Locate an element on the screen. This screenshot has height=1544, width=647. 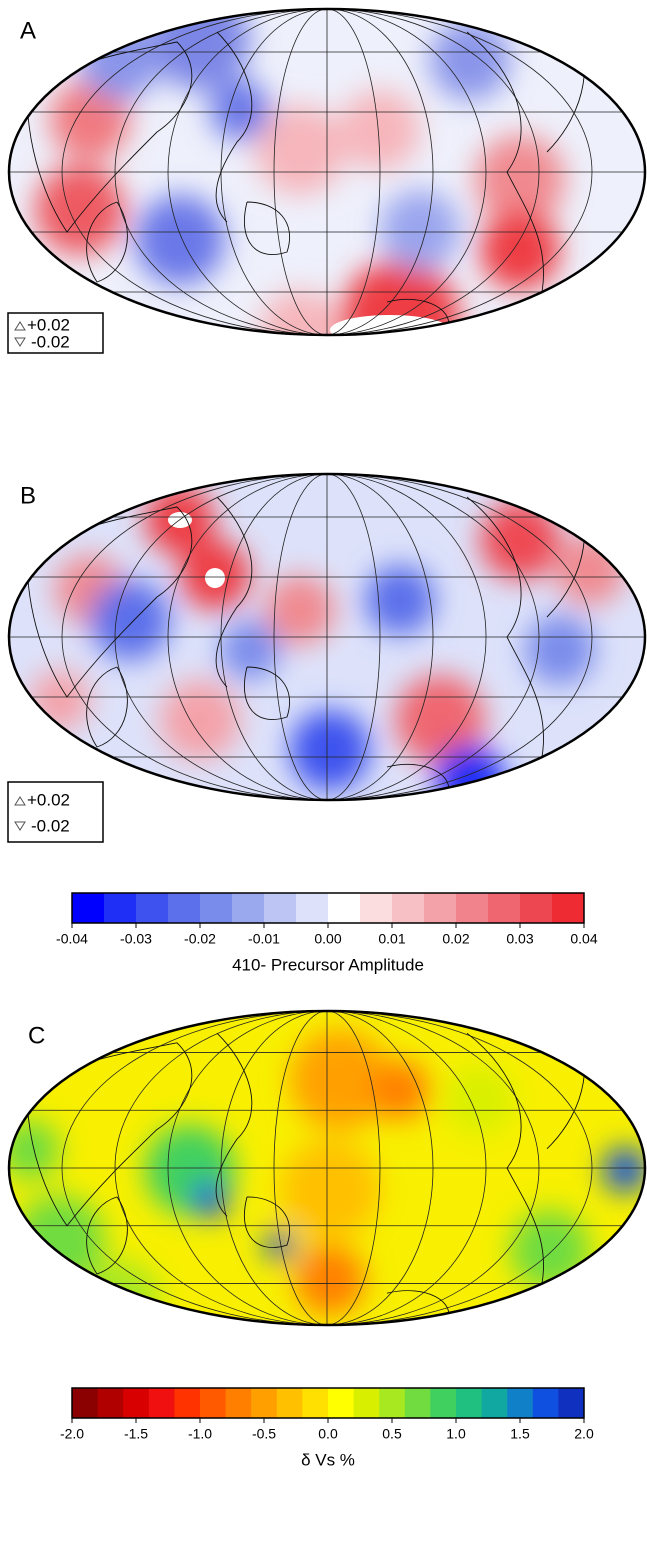
tick-label: -0.02 is located at coordinates (200, 939).